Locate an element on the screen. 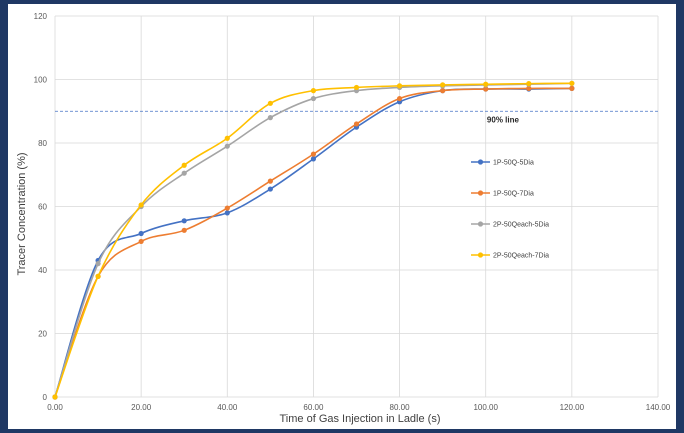  y-tick-label: 0 is located at coordinates (45, 397).